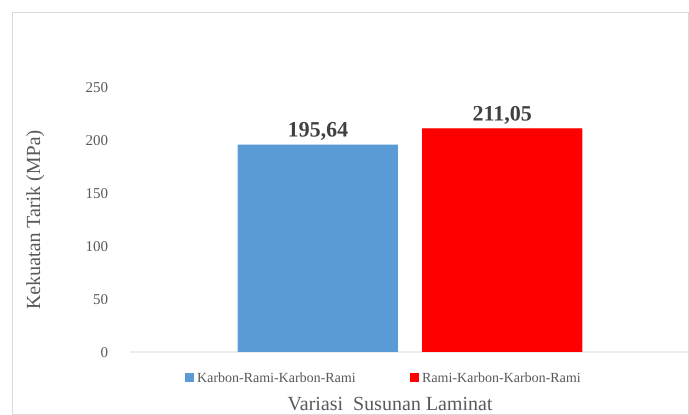 The height and width of the screenshot is (415, 689). What do you see at coordinates (318, 129) in the screenshot?
I see `data-label: 195,64` at bounding box center [318, 129].